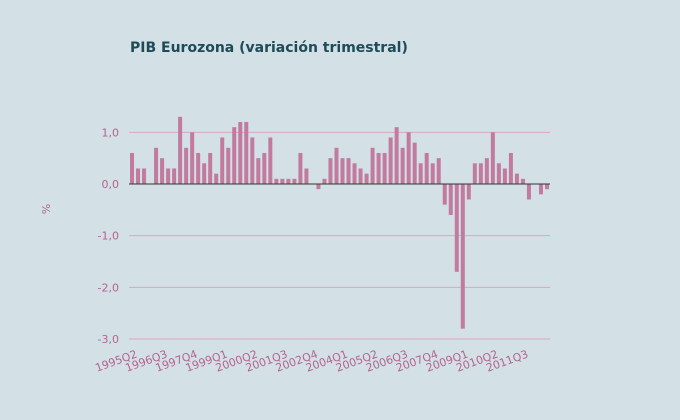  What do you see at coordinates (269, 48) in the screenshot?
I see `chart-title: PIB Eurozona (variación trimestral)` at bounding box center [269, 48].